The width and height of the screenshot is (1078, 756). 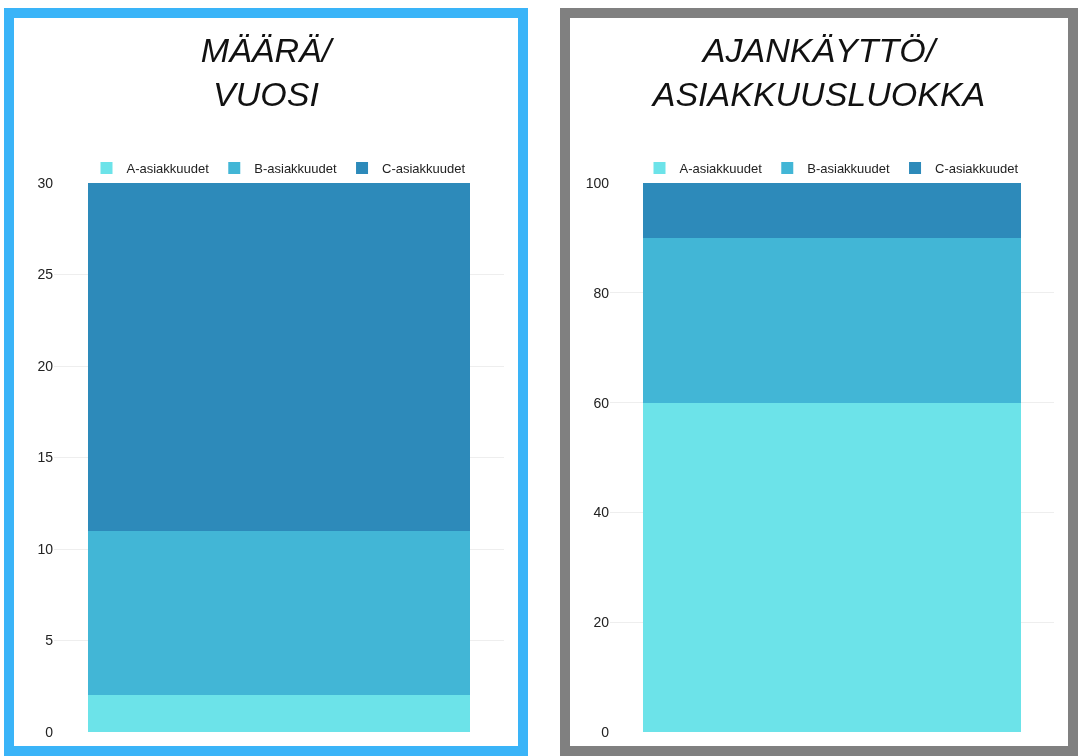 What do you see at coordinates (601, 402) in the screenshot?
I see `y-tick-label: 60` at bounding box center [601, 402].